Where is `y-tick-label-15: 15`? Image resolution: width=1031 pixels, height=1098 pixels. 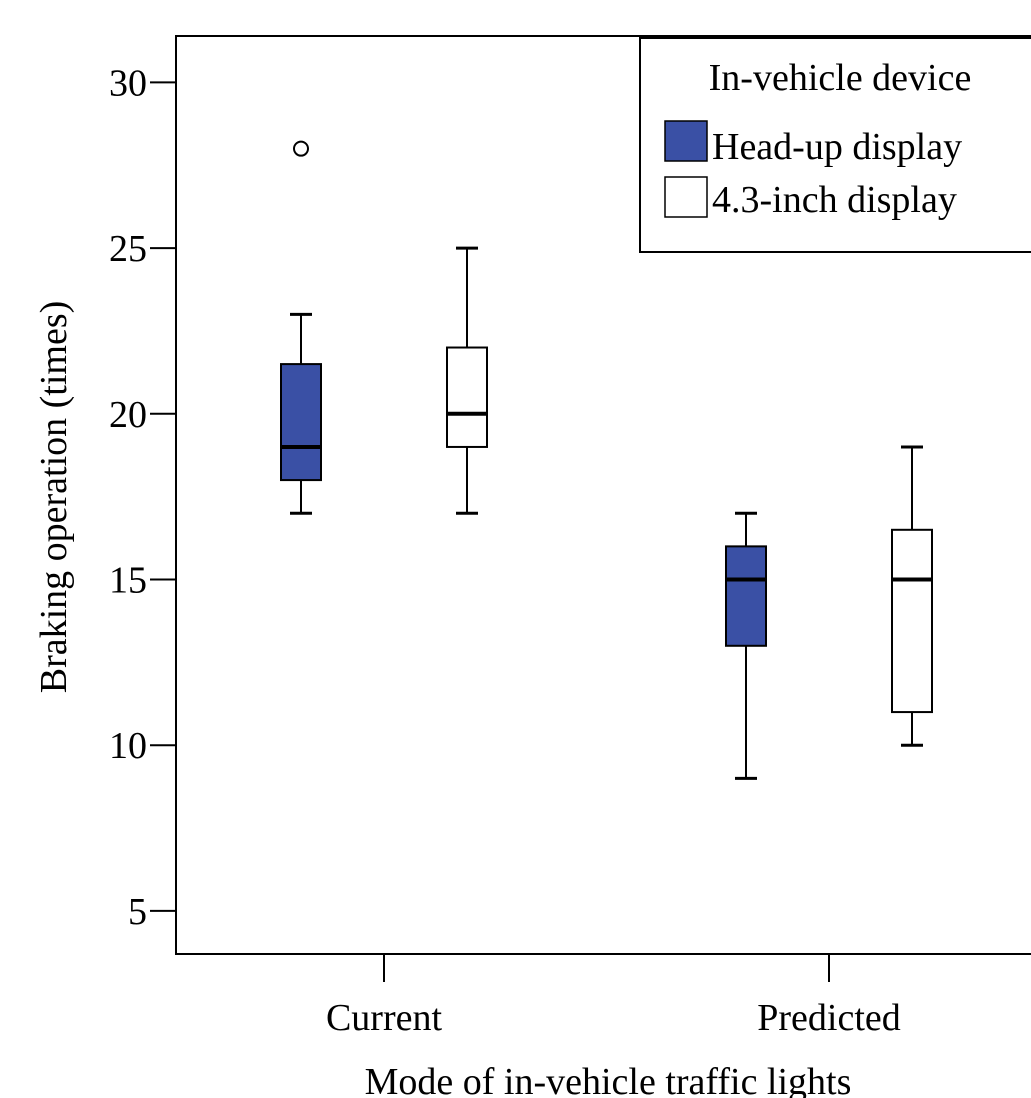 y-tick-label-15: 15 is located at coordinates (128, 581).